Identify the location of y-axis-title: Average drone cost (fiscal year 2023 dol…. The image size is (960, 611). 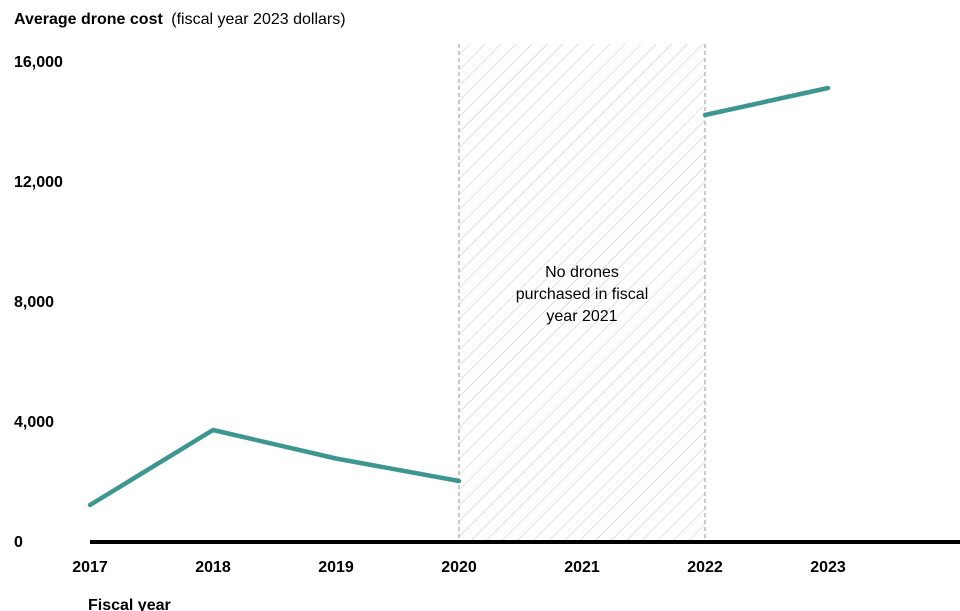
(180, 19).